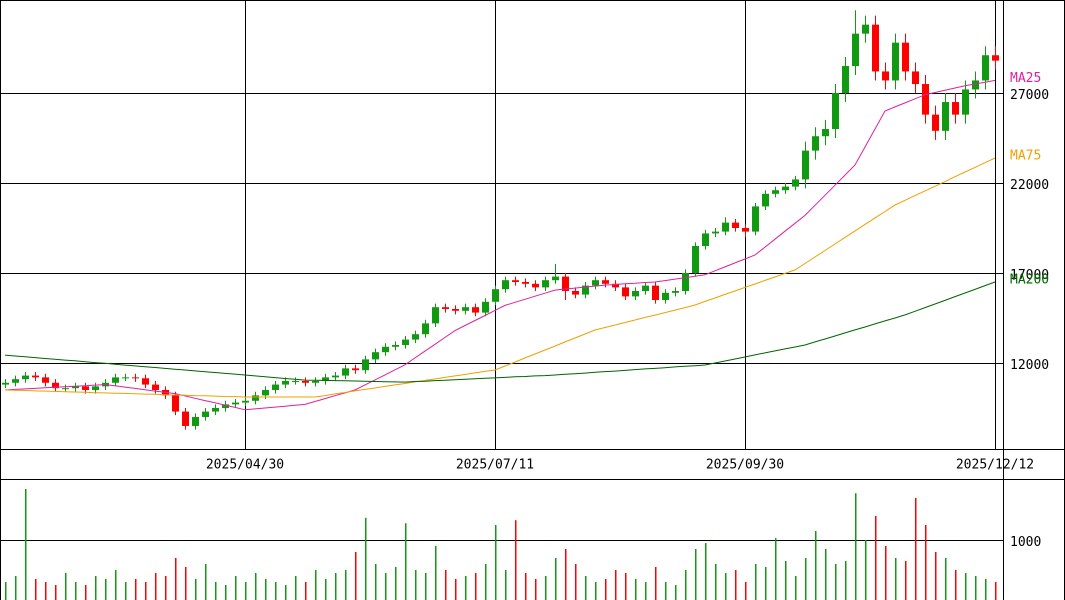 This screenshot has height=600, width=1065. What do you see at coordinates (245, 465) in the screenshot?
I see `x-tick-label: 2025/04/30` at bounding box center [245, 465].